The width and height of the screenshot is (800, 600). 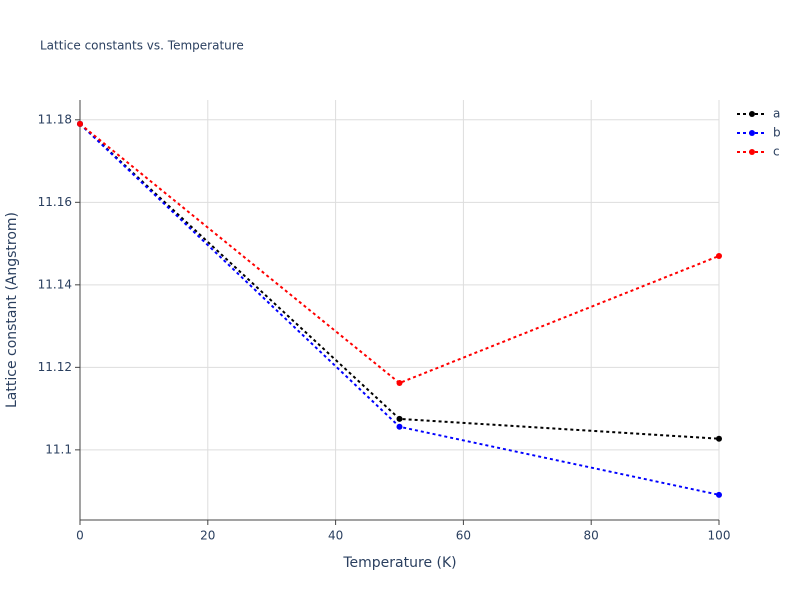 What do you see at coordinates (719, 536) in the screenshot?
I see `x-tick-label: 100` at bounding box center [719, 536].